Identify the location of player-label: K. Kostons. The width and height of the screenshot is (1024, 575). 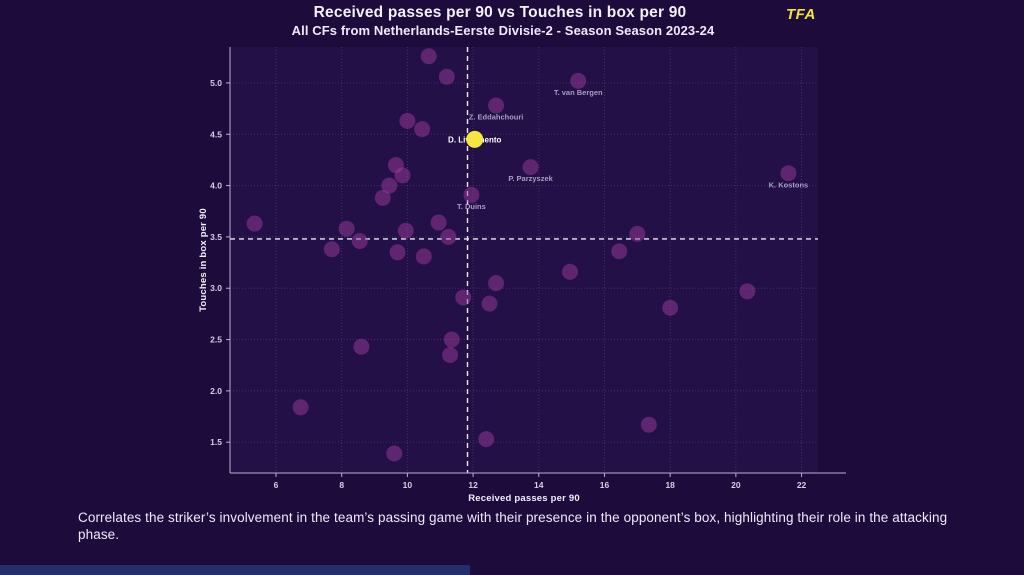
(789, 184).